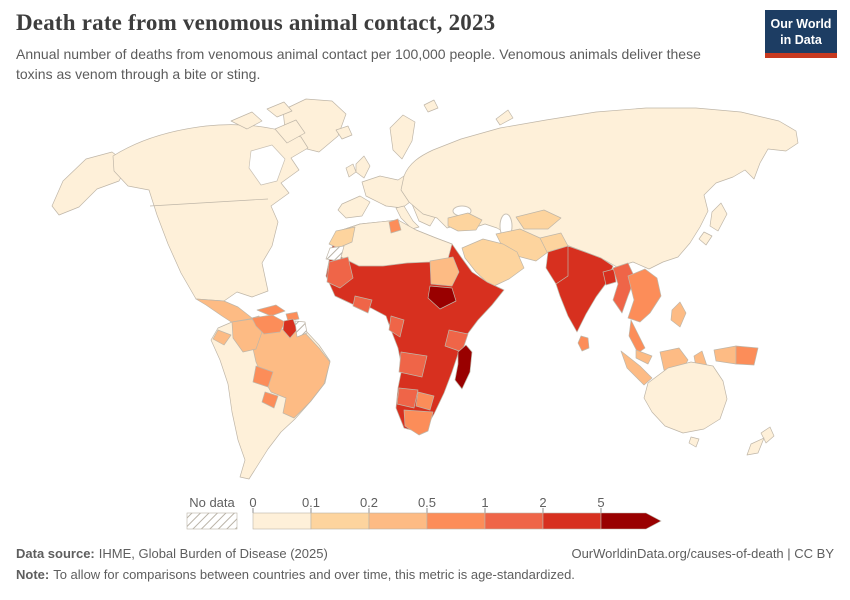 This screenshot has height=600, width=850. What do you see at coordinates (271, 310) in the screenshot?
I see `region-cuba` at bounding box center [271, 310].